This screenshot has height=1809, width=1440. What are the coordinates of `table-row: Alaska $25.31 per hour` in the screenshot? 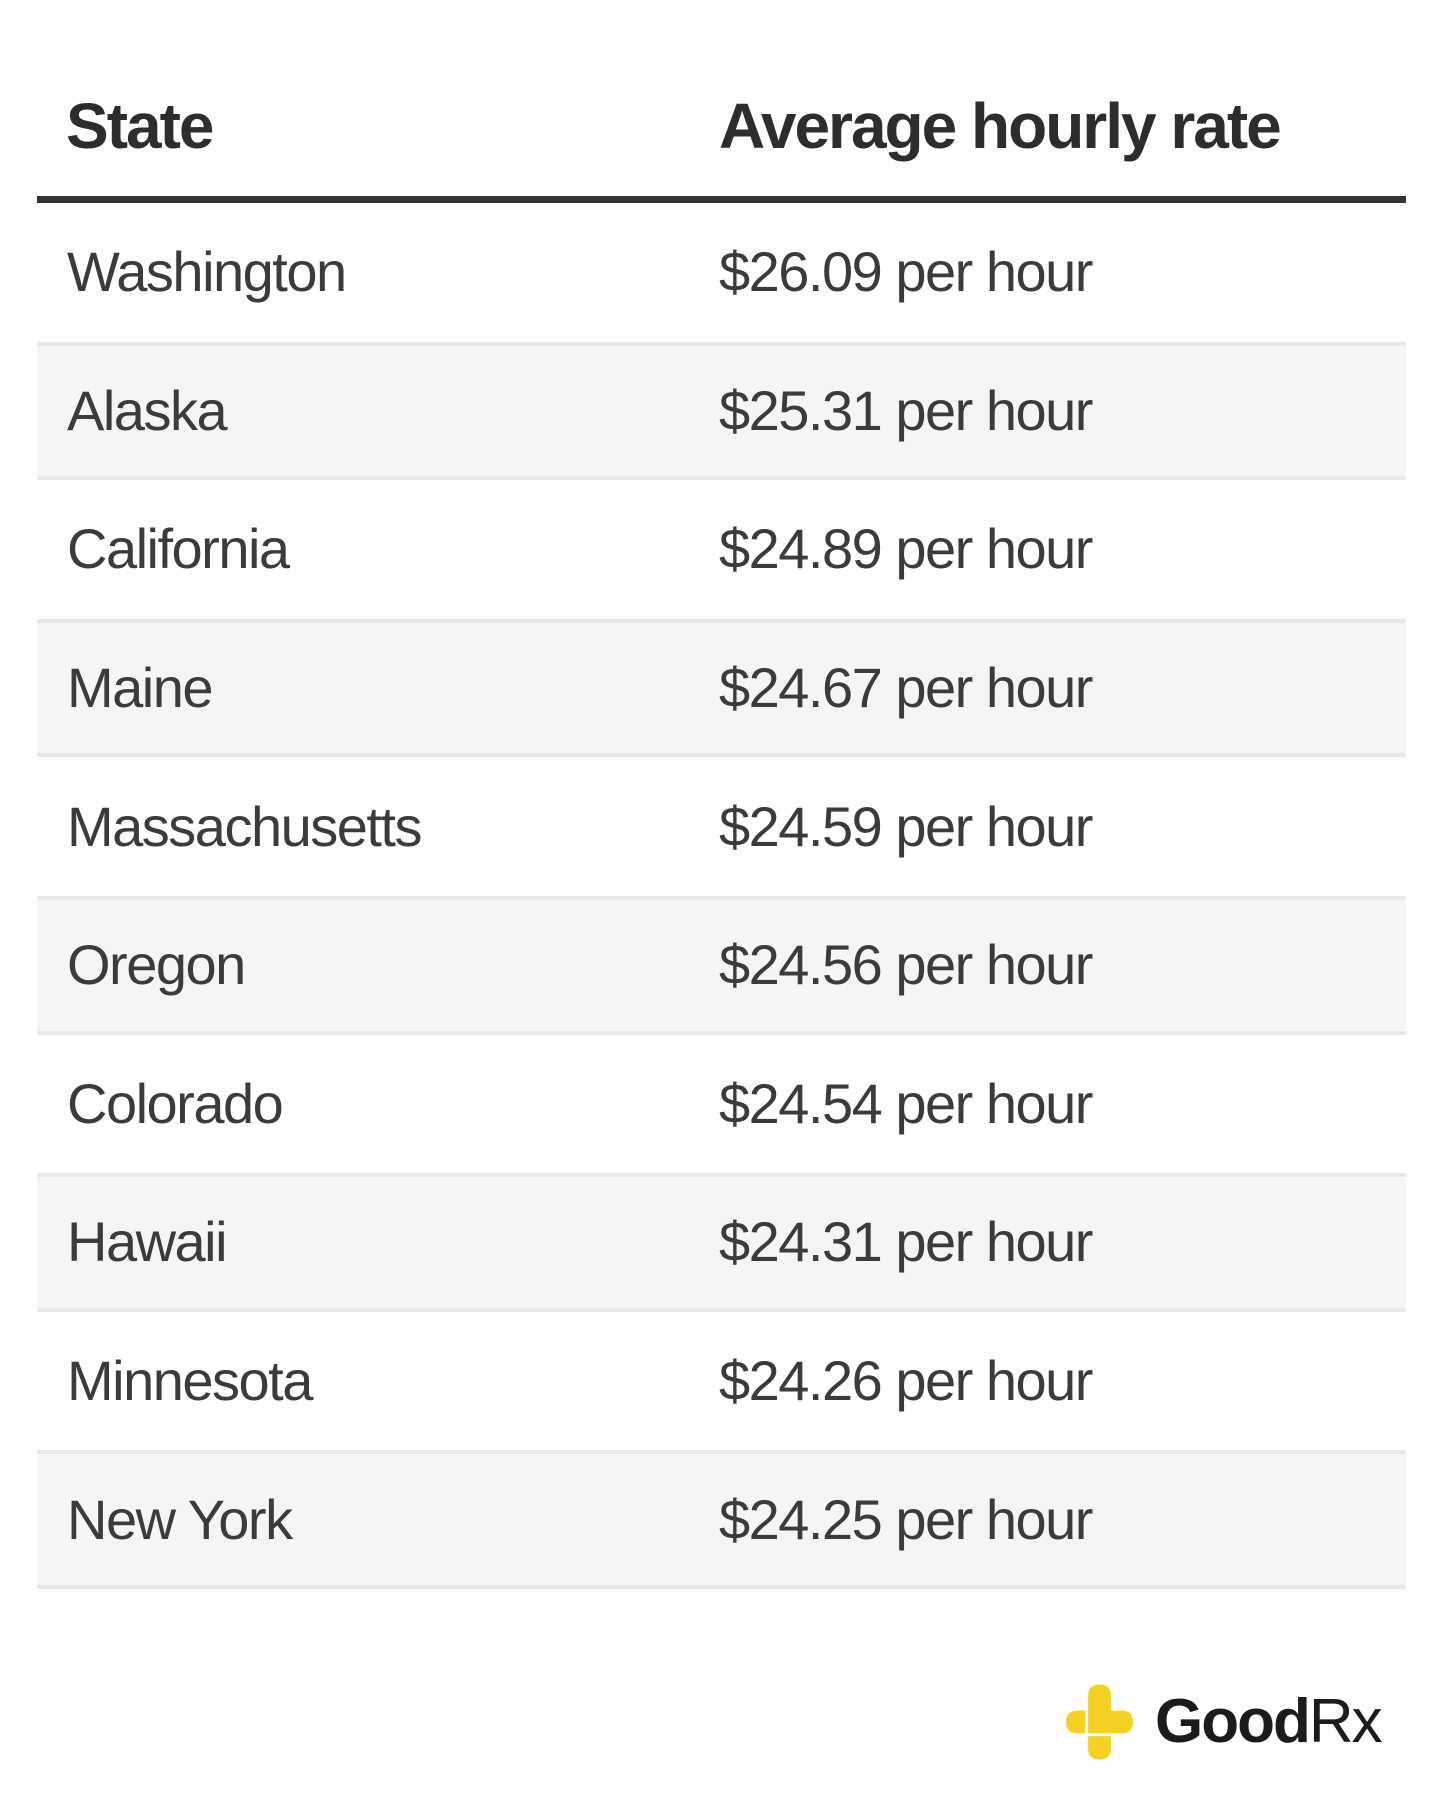 It's located at (721, 411).